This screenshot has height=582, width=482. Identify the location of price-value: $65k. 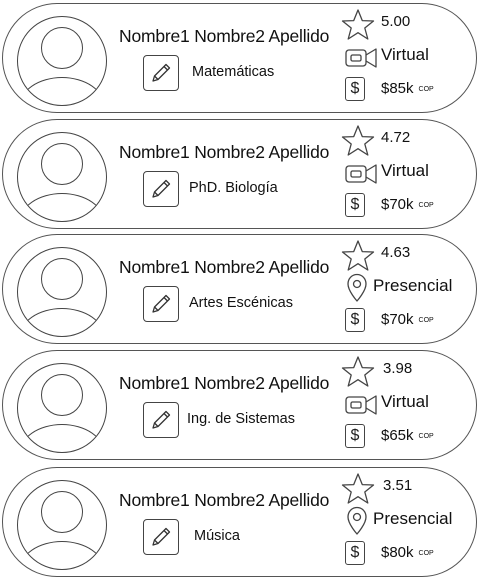
(397, 435).